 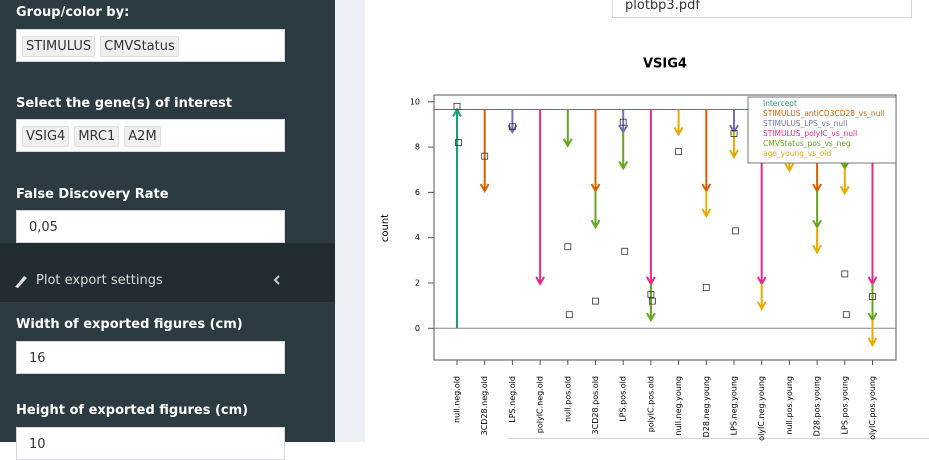 What do you see at coordinates (43, 227) in the screenshot?
I see `input-value: 0,05` at bounding box center [43, 227].